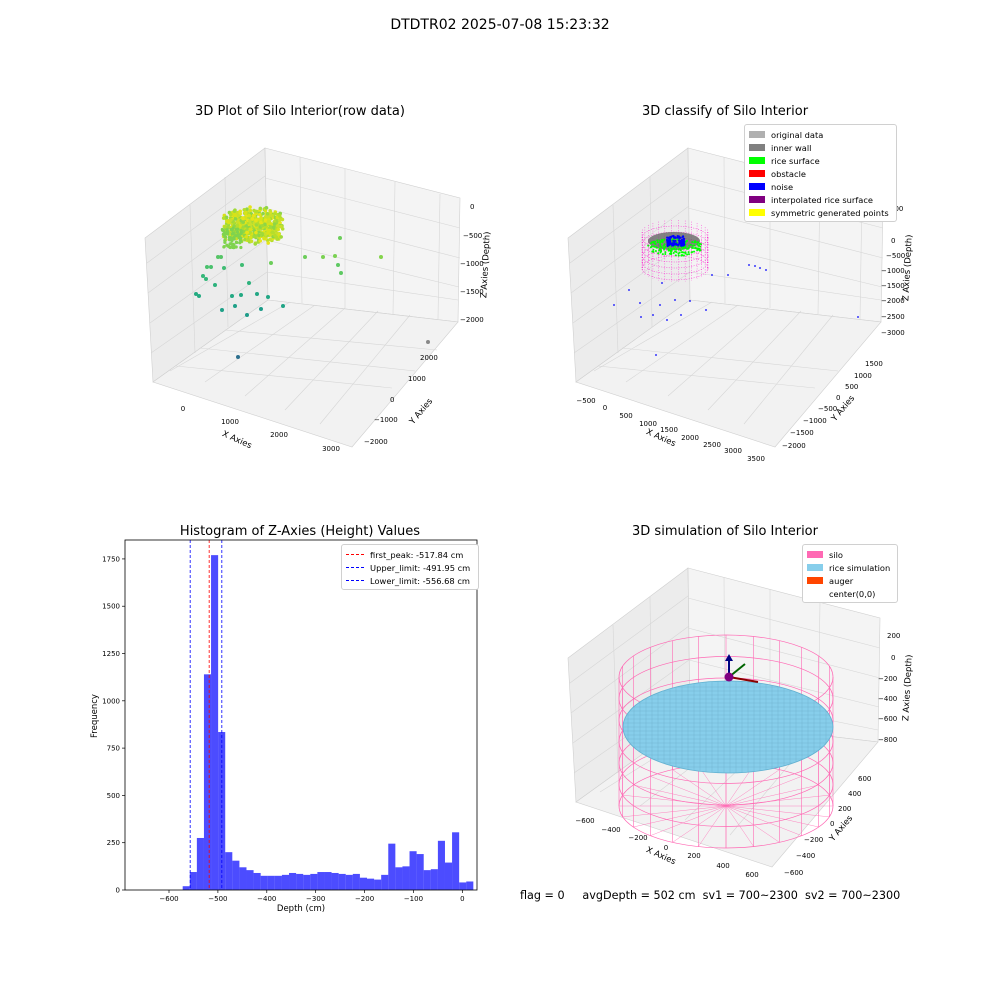 The image size is (1000, 1000). What do you see at coordinates (315, 899) in the screenshot?
I see `x-tick-label: −300` at bounding box center [315, 899].